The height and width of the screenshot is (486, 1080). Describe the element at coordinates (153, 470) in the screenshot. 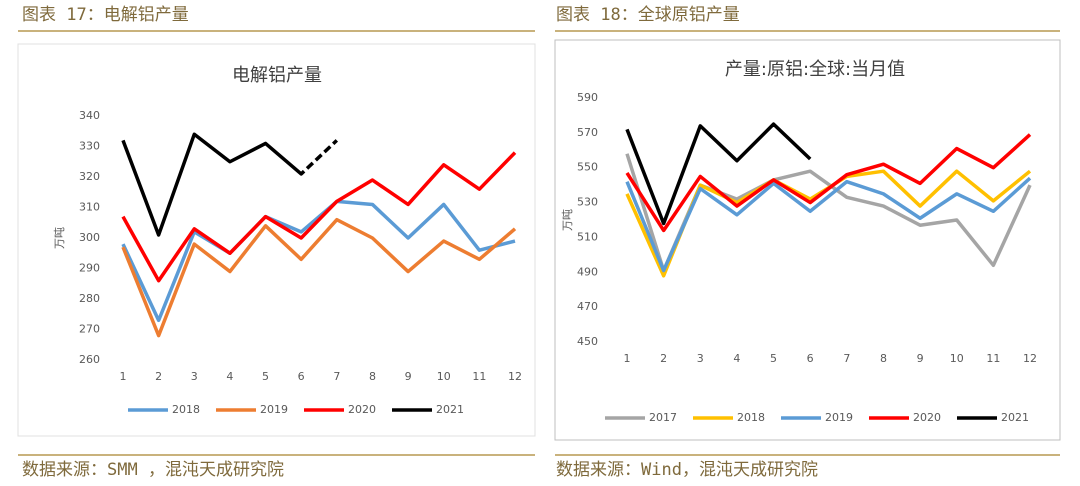

I see `source: 数据来源：SMM ，混沌天成研究院` at that location.